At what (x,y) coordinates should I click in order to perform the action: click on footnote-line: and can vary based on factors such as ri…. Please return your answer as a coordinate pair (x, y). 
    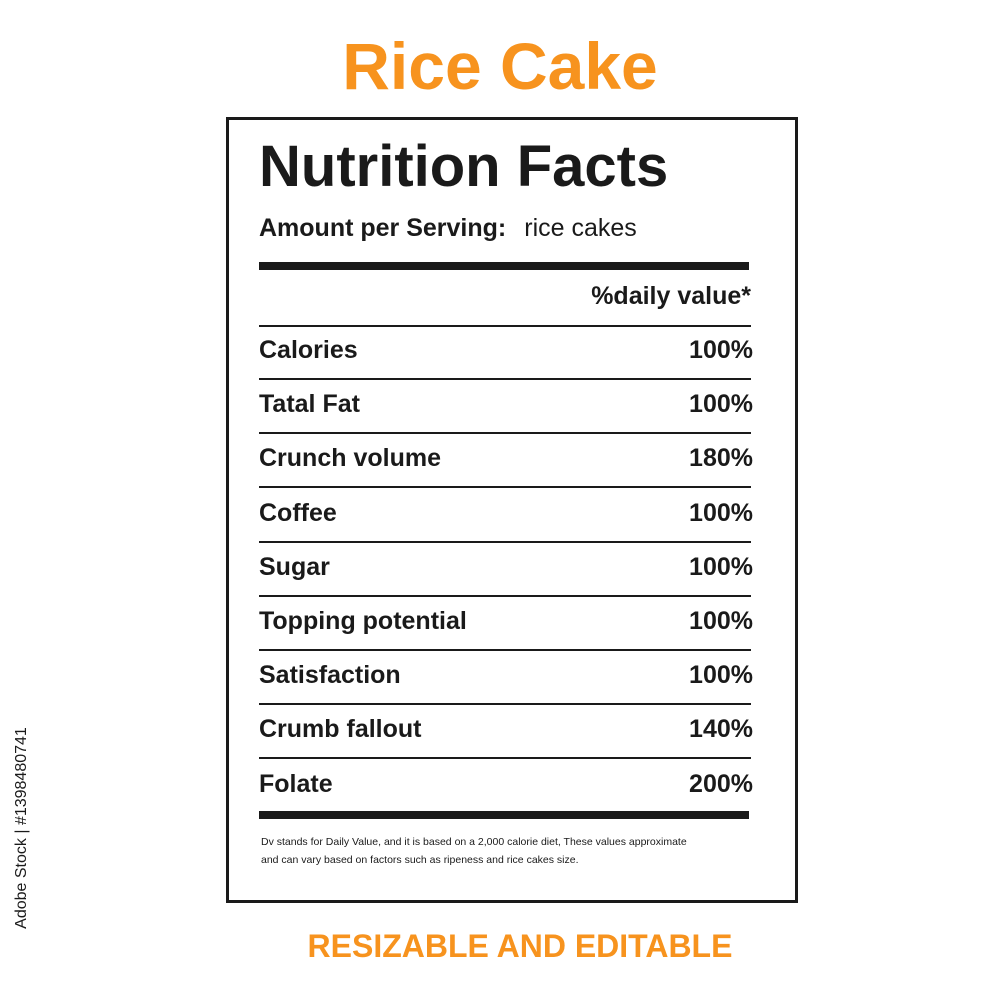
    Looking at the image, I should click on (420, 860).